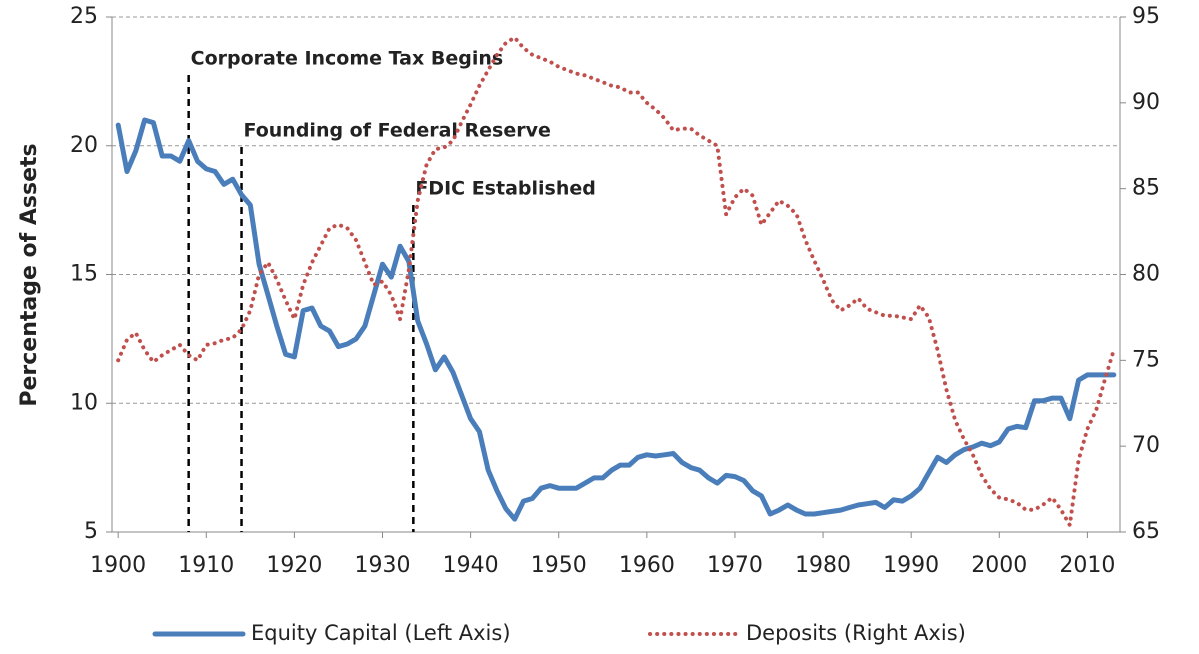  Describe the element at coordinates (84, 145) in the screenshot. I see `y-tick-label: 20` at that location.